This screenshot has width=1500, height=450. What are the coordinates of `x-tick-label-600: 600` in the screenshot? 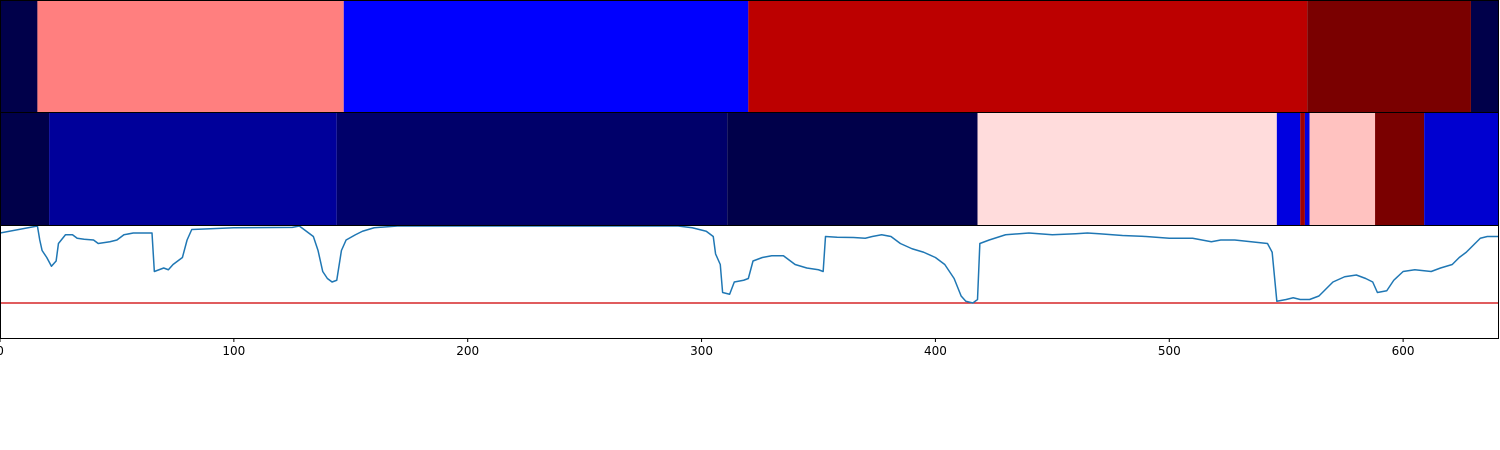 It's located at (1403, 351).